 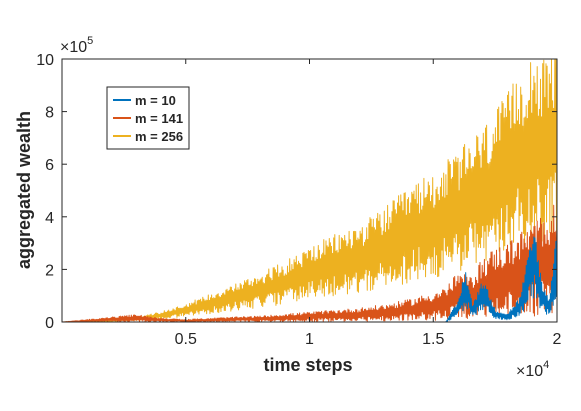 I want to click on y-multiplier-base: ×10, so click(x=73, y=47).